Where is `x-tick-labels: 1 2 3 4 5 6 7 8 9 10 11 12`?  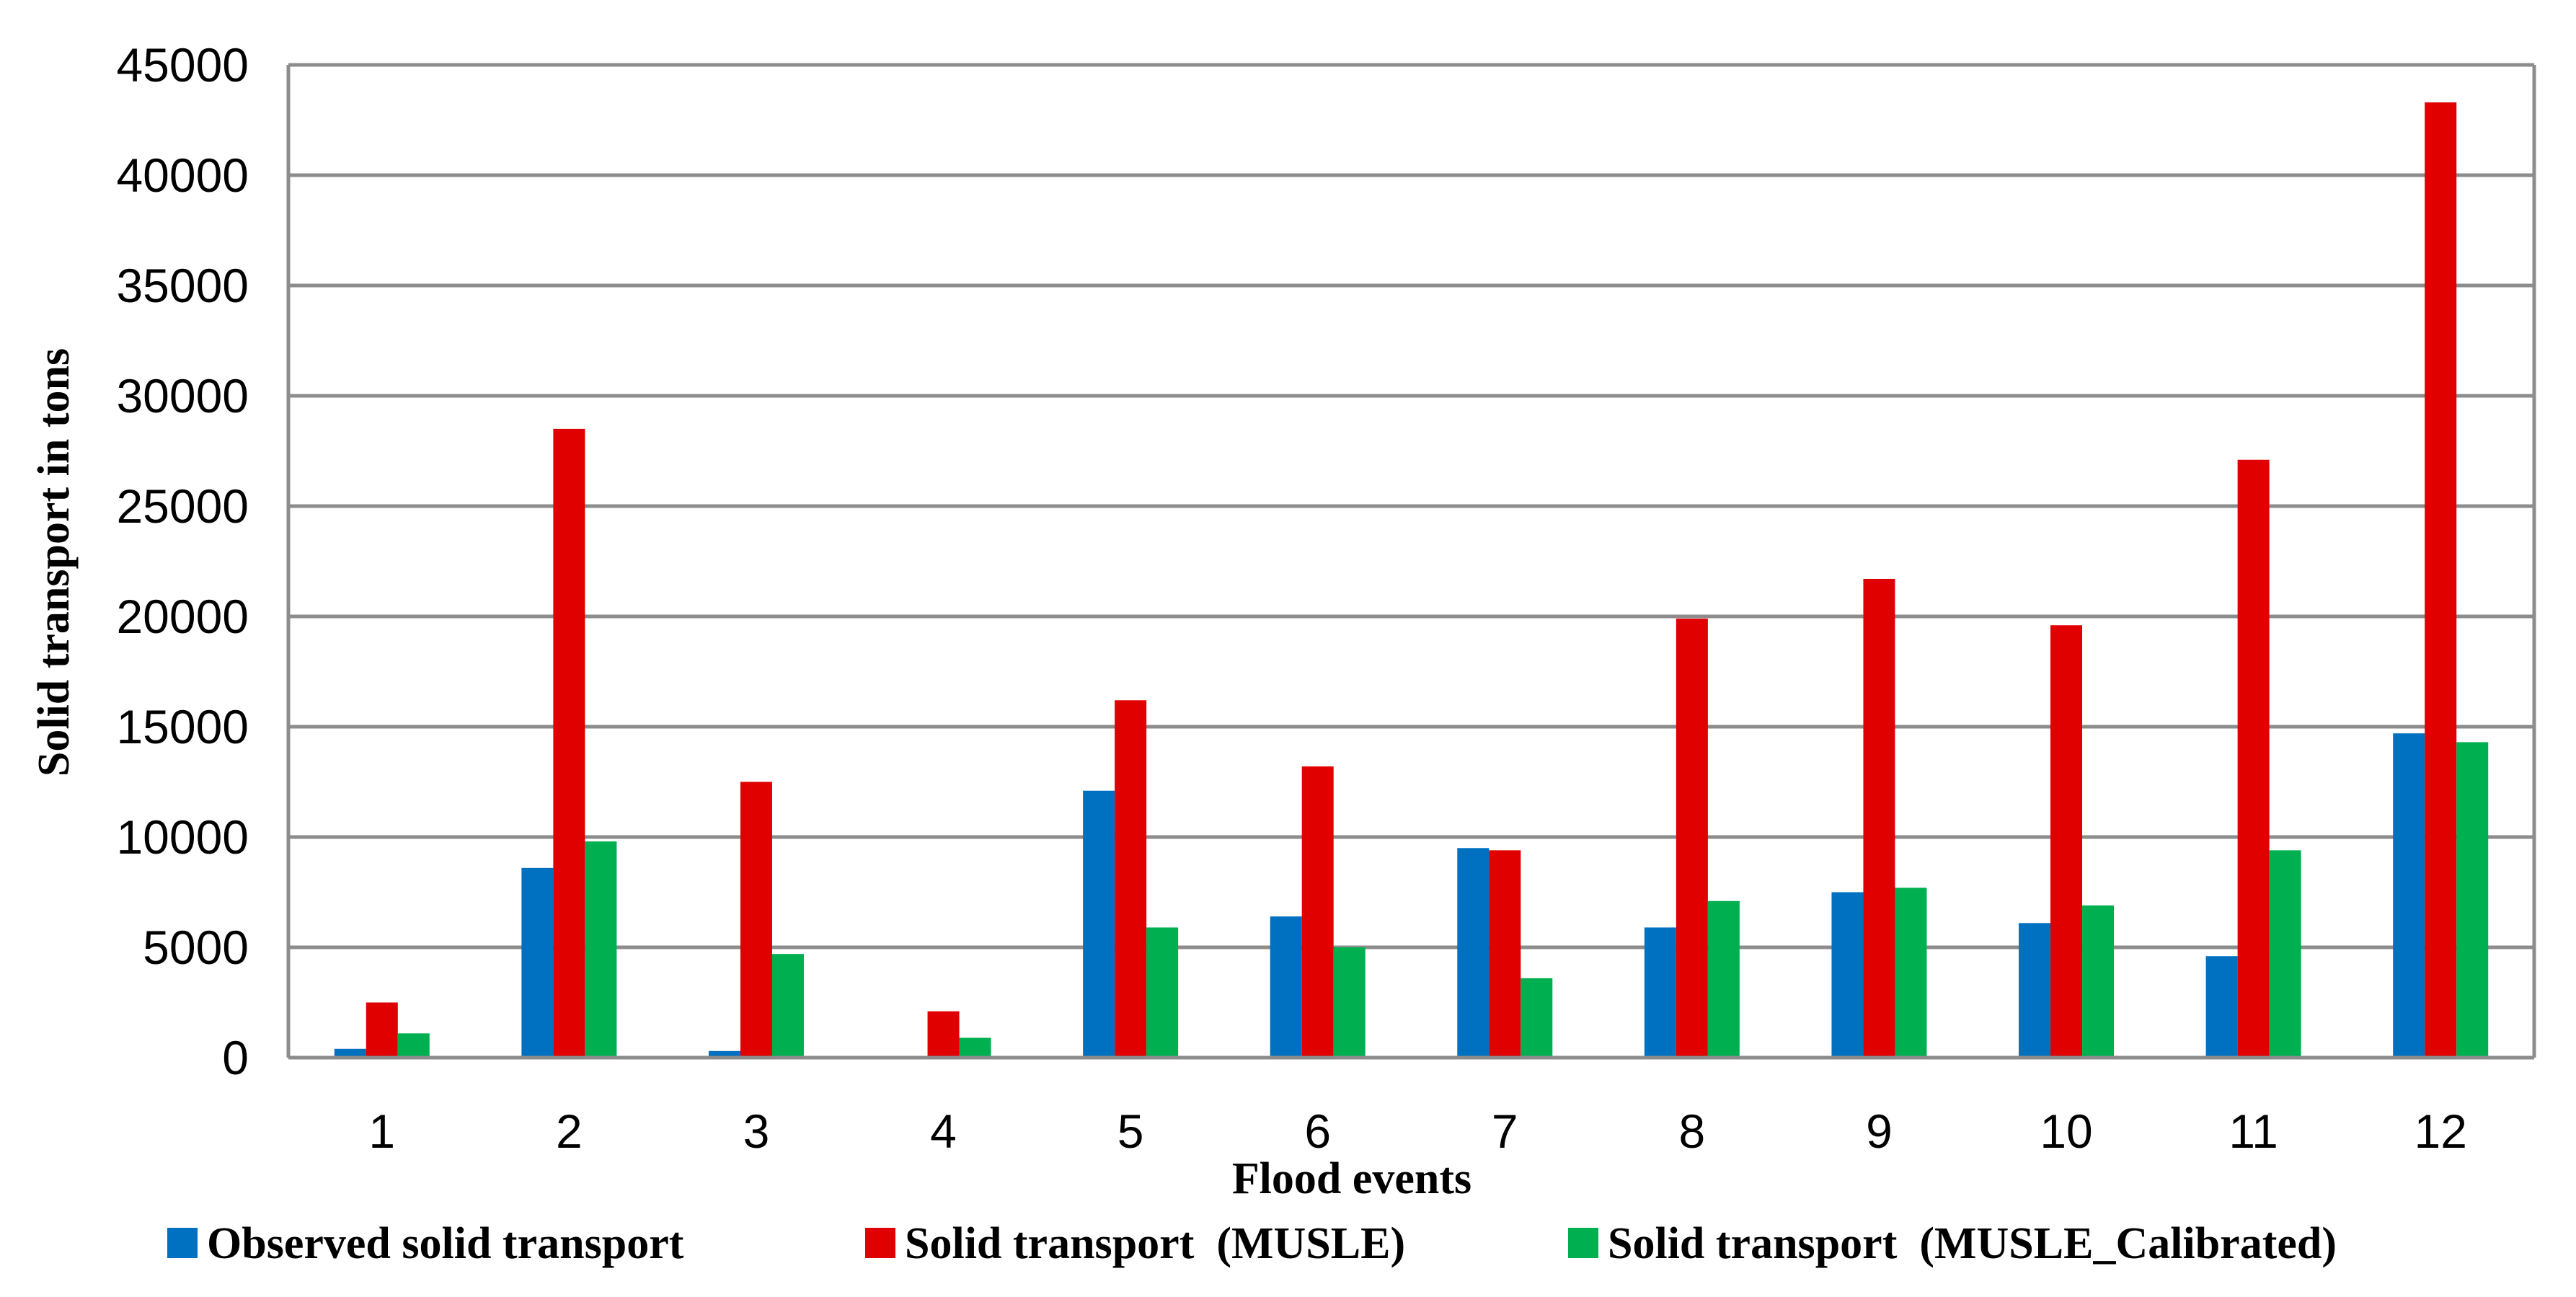 x-tick-labels: 1 2 3 4 5 6 7 8 9 10 11 12 is located at coordinates (1417, 1131).